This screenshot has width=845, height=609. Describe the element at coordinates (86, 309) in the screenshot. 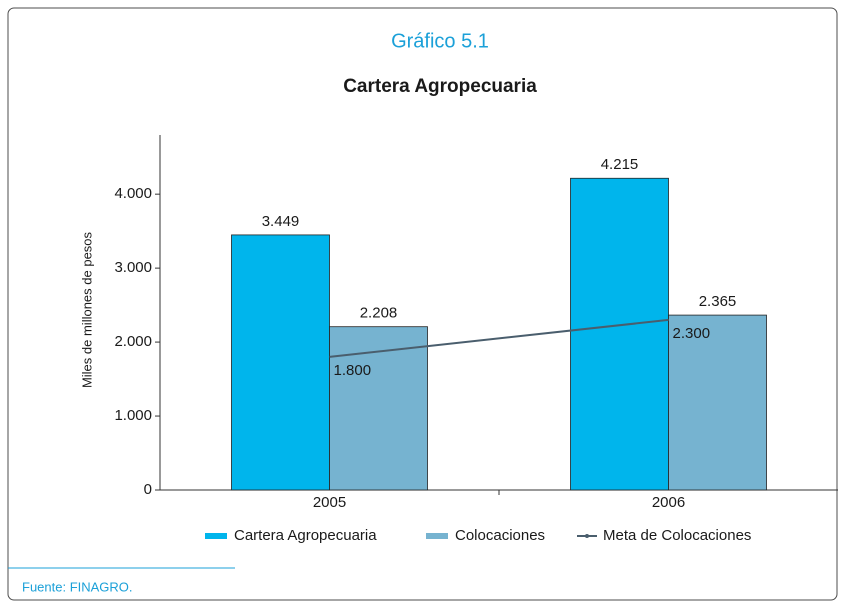

I see `y-axis-label: Miles de millones de pesos` at that location.